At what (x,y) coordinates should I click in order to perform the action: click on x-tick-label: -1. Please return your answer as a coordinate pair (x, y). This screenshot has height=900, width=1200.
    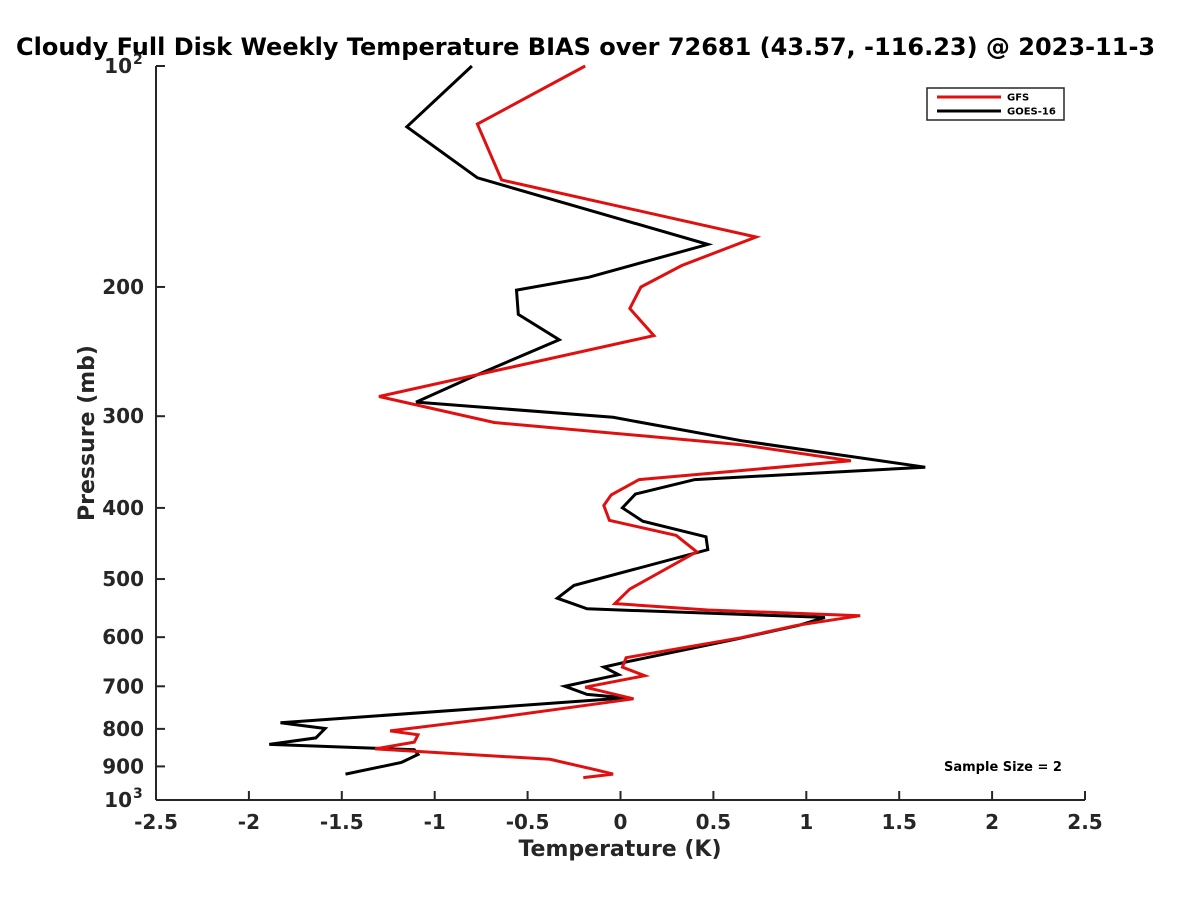
    Looking at the image, I should click on (435, 822).